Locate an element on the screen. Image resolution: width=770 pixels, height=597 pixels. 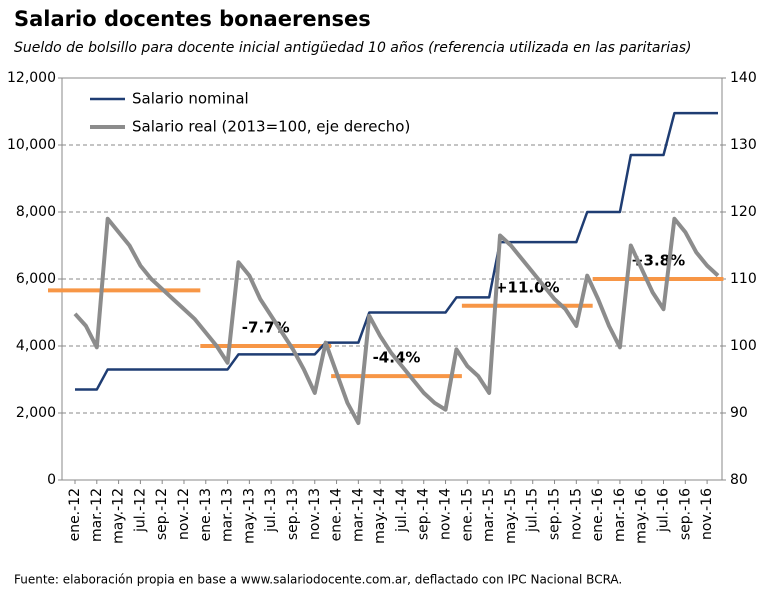
legend-label: Salario real (2013=100, eje derecho) is located at coordinates (271, 127).